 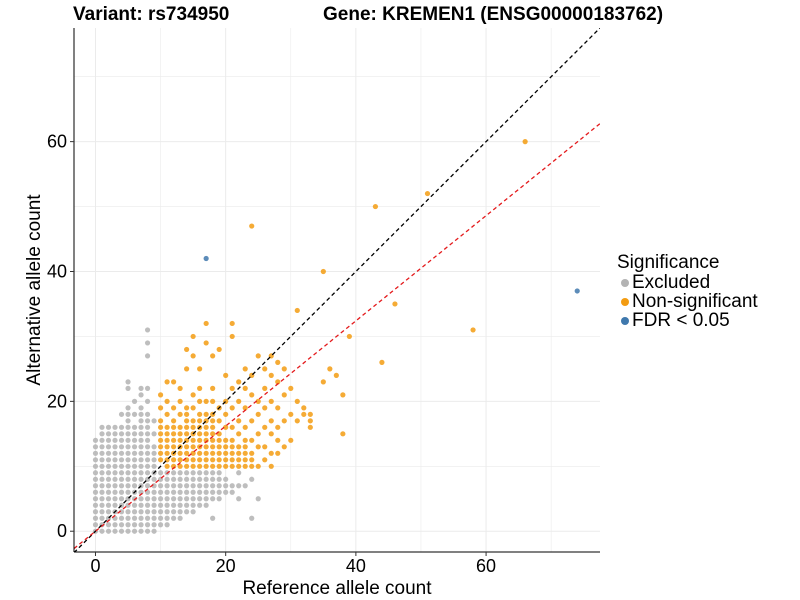 I want to click on legend-title: Significance, so click(x=668, y=262).